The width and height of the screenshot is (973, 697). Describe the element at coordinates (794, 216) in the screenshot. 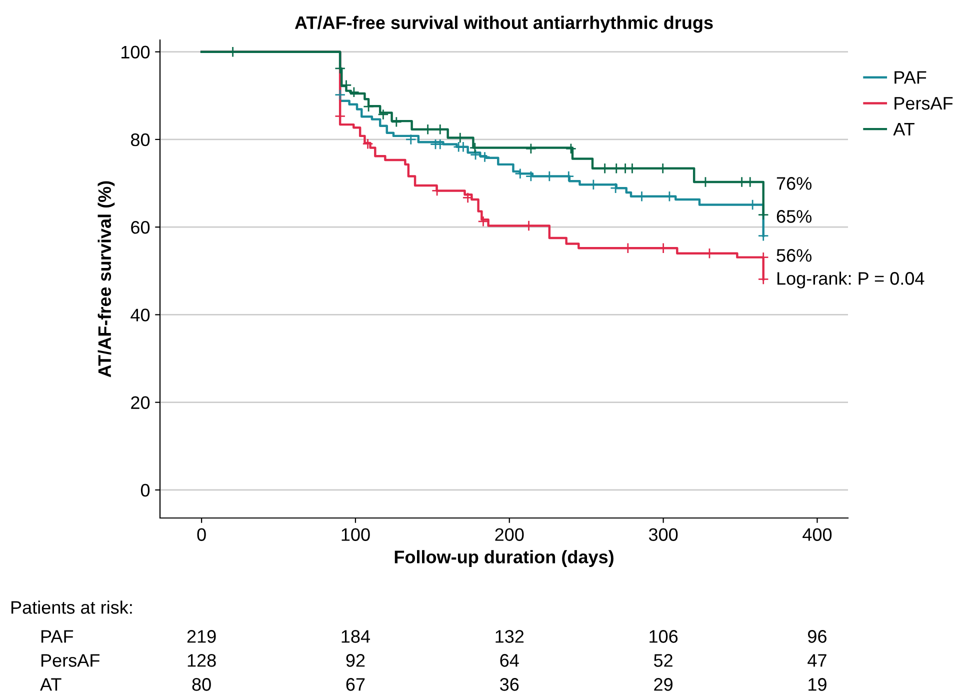

I see `annotation: 65%` at that location.